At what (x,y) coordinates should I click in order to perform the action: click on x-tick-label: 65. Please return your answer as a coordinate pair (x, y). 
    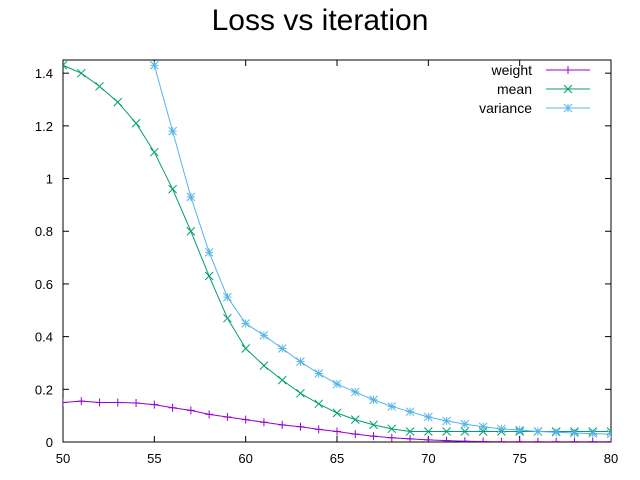
    Looking at the image, I should click on (337, 458).